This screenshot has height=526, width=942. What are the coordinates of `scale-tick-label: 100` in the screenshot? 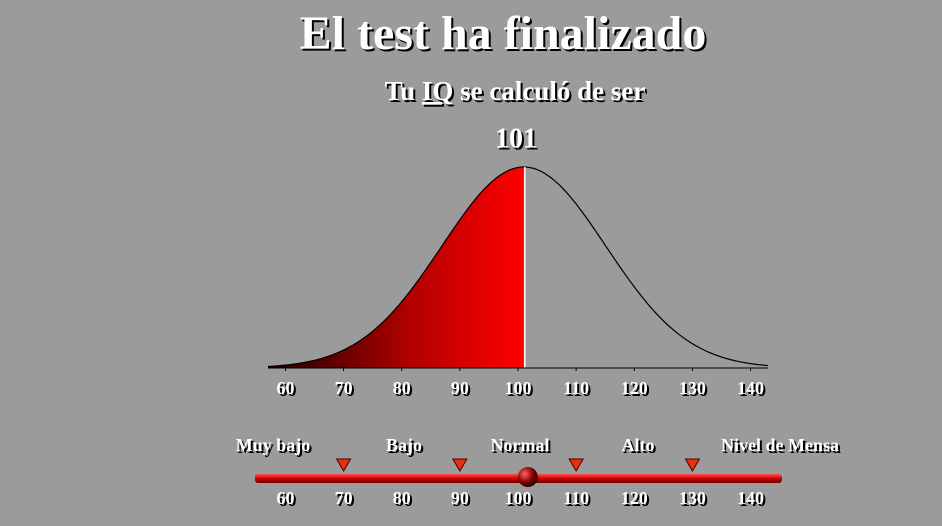 It's located at (518, 498).